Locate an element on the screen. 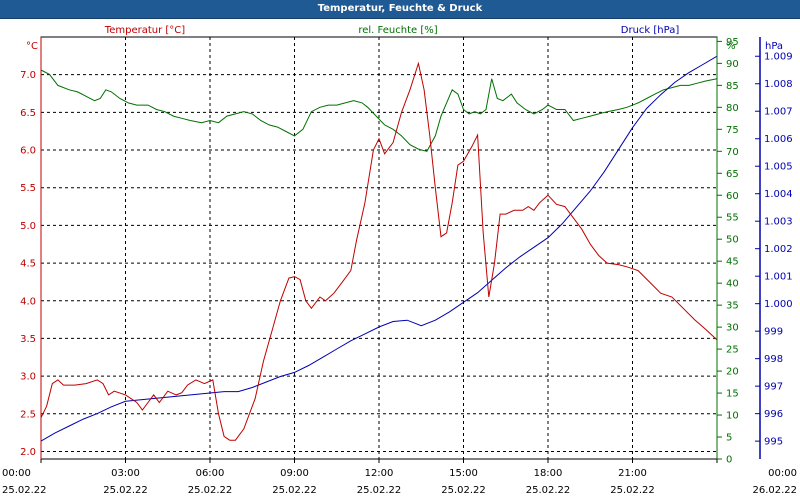 The height and width of the screenshot is (500, 800). humidity-tick-label: 65 is located at coordinates (732, 174).